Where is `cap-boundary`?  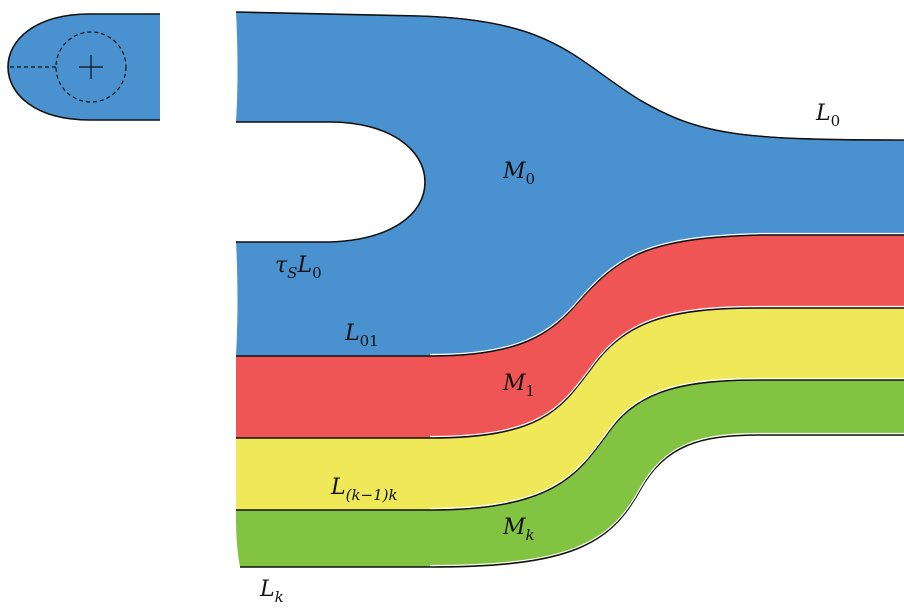 cap-boundary is located at coordinates (83, 67).